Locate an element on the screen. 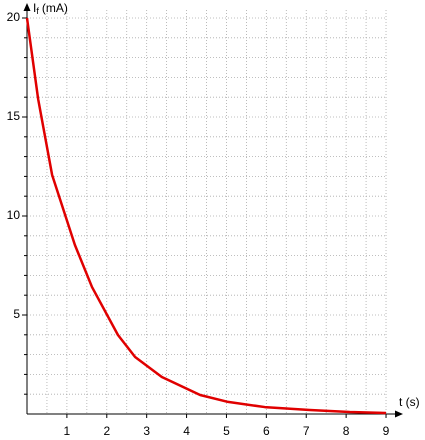  x-tick-label: 4 is located at coordinates (186, 431).